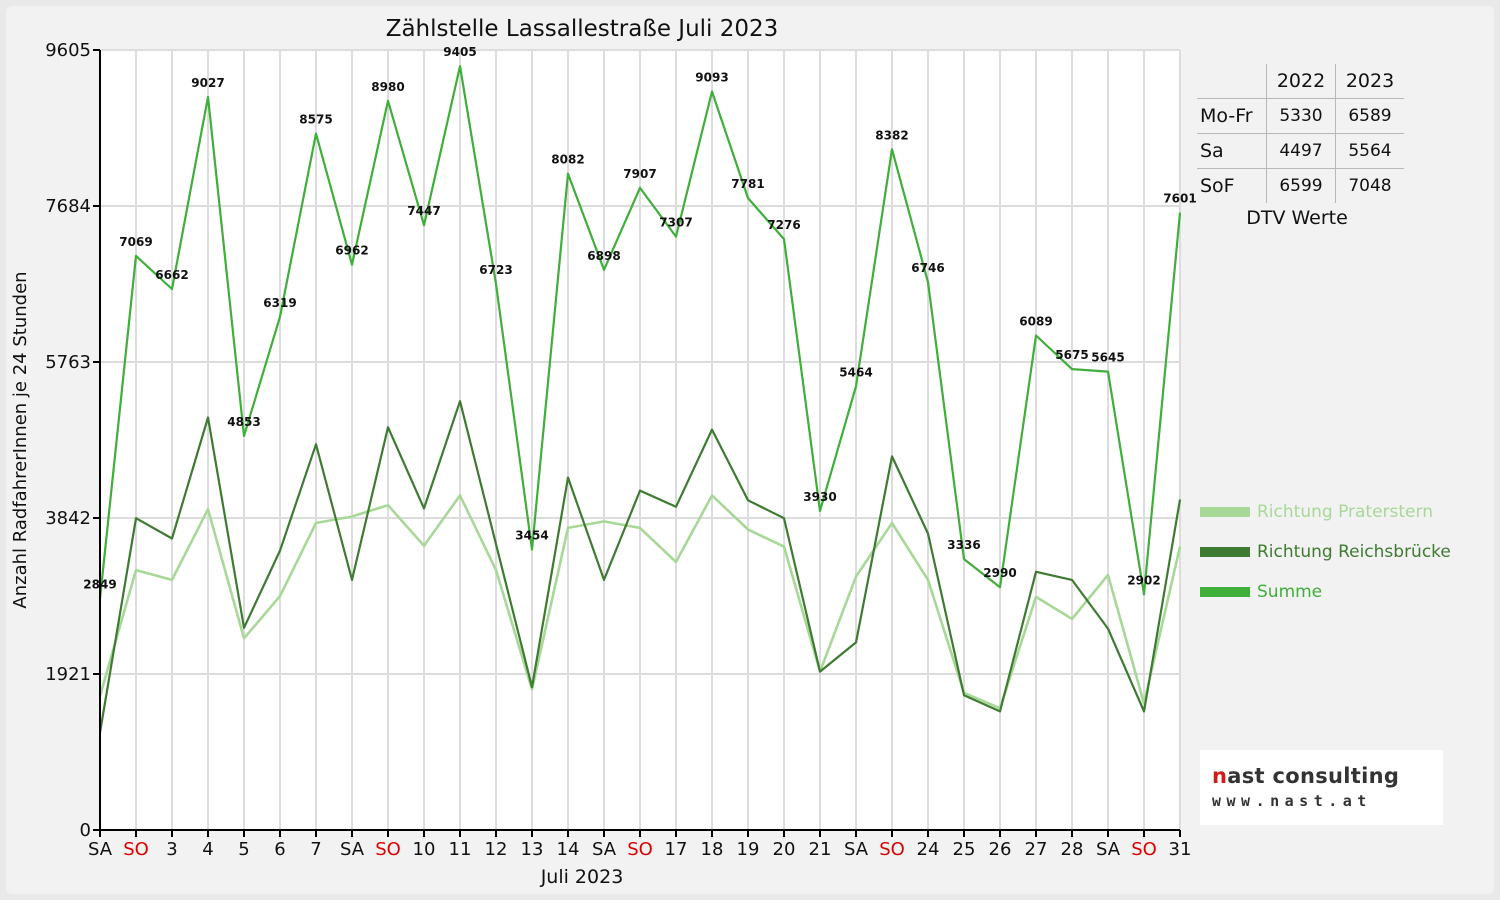 The image size is (1500, 900). I want to click on data-label: 5675, so click(1071, 355).